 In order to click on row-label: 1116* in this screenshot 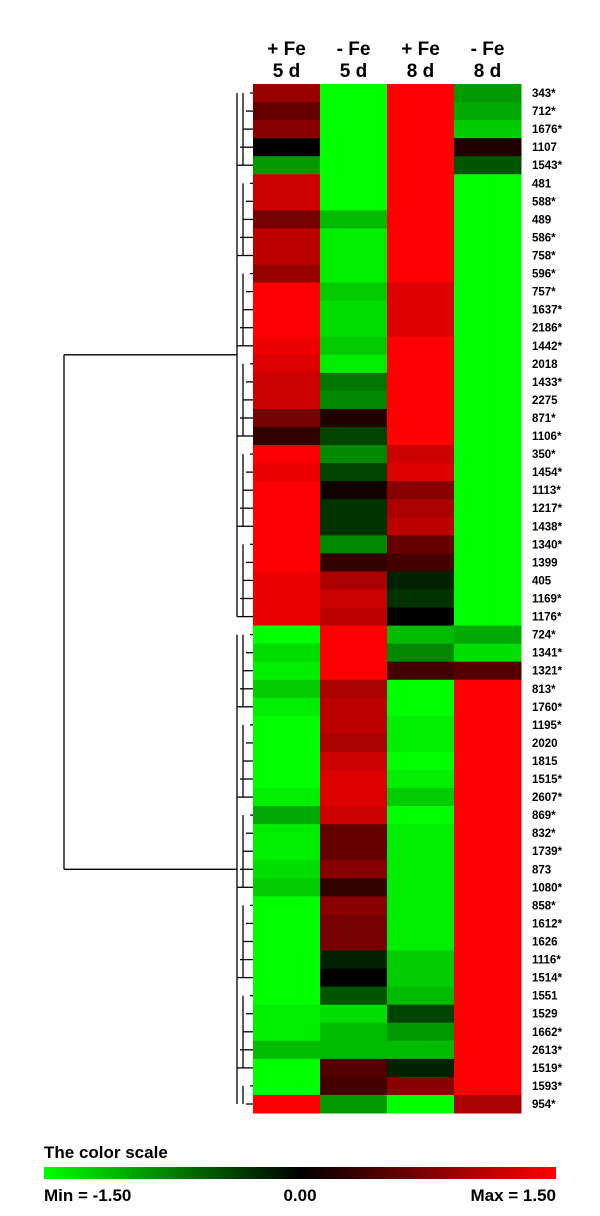, I will do `click(546, 961)`.